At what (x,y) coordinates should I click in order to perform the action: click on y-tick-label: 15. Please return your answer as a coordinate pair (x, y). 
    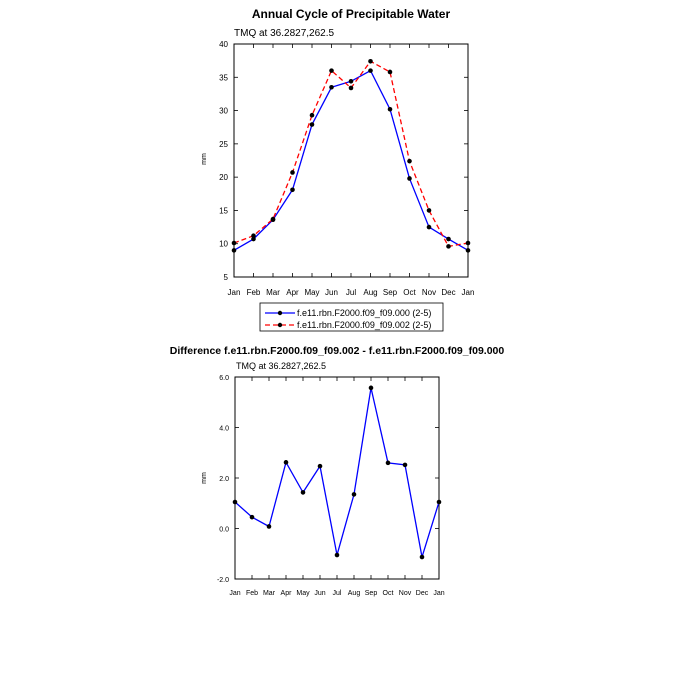
    Looking at the image, I should click on (223, 210).